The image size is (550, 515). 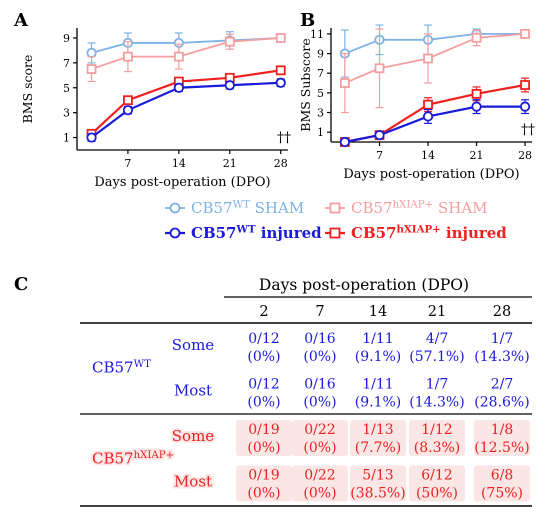 What do you see at coordinates (307, 20) in the screenshot?
I see `panel-label-b: B` at bounding box center [307, 20].